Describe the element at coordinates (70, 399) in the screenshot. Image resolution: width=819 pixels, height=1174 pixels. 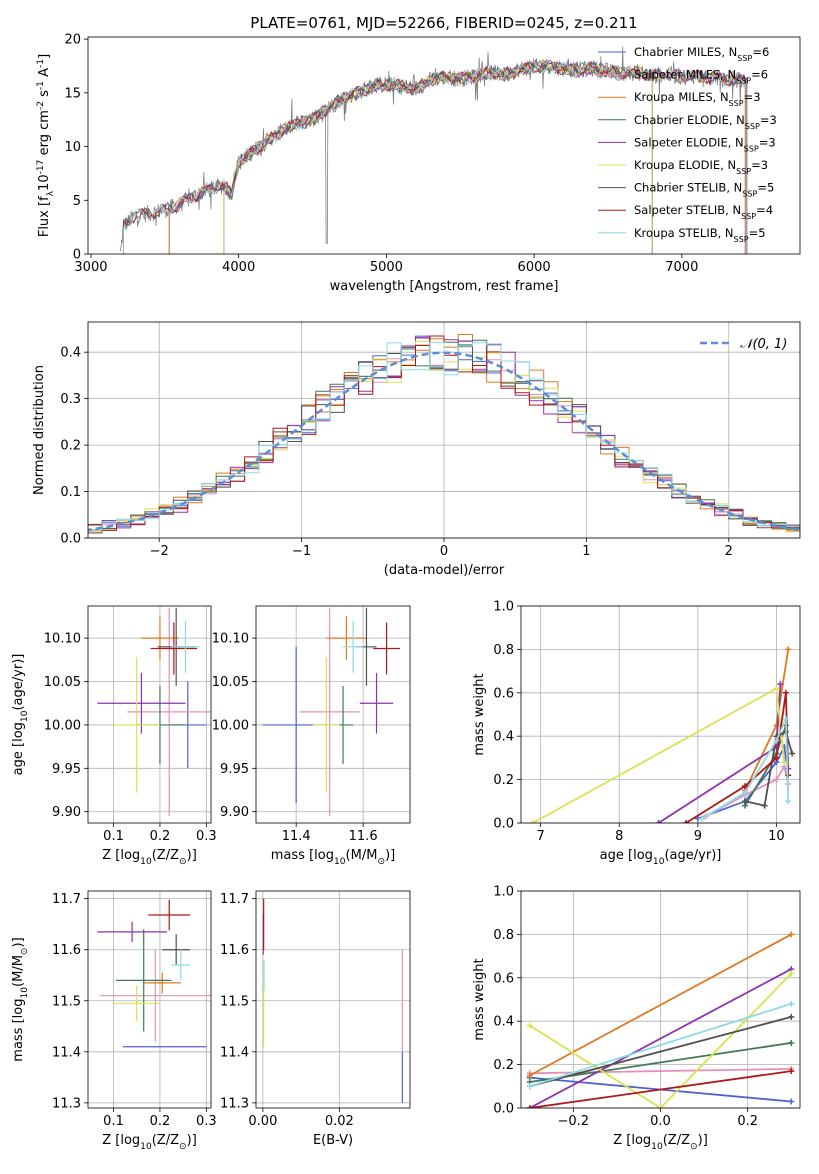
I see `y-tick-label: 0.3` at that location.